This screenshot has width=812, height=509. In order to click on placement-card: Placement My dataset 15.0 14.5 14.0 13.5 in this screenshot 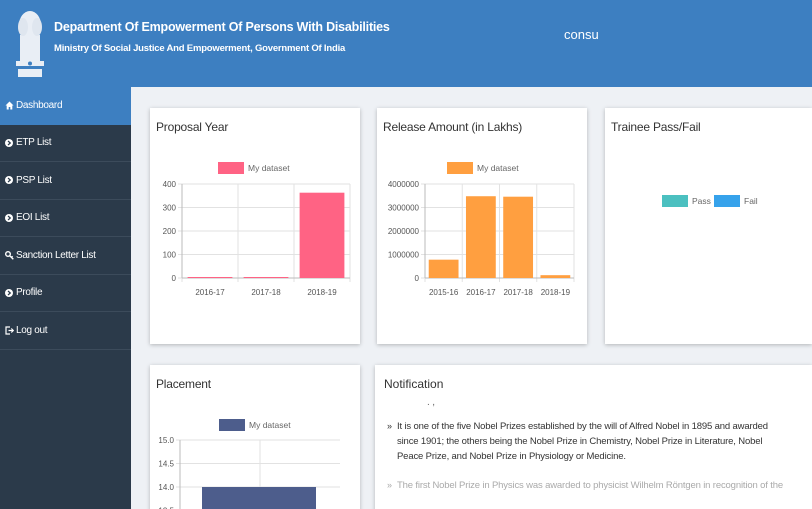, I will do `click(255, 437)`.